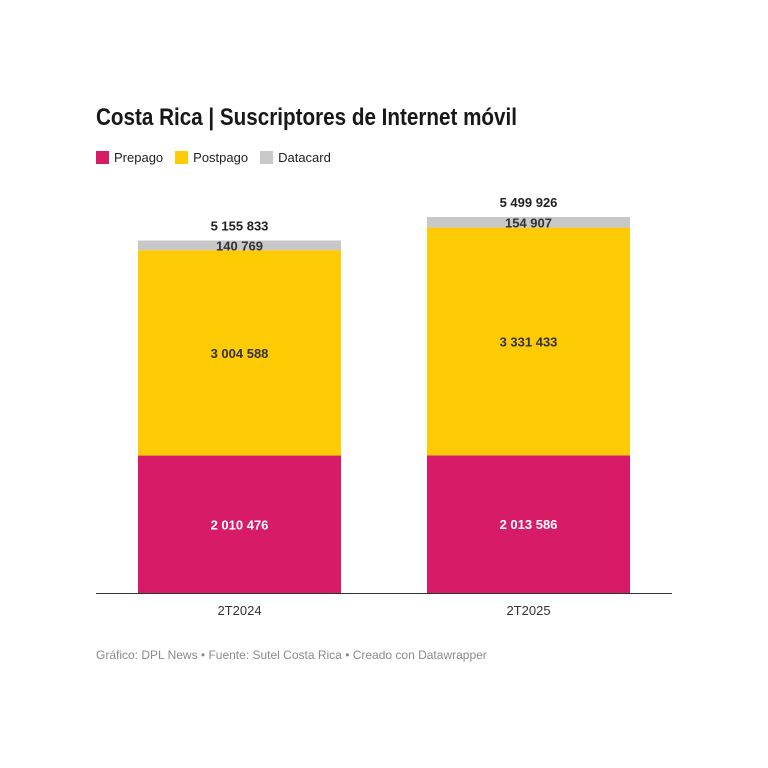  I want to click on bar-datacard-2t2024, so click(239, 245).